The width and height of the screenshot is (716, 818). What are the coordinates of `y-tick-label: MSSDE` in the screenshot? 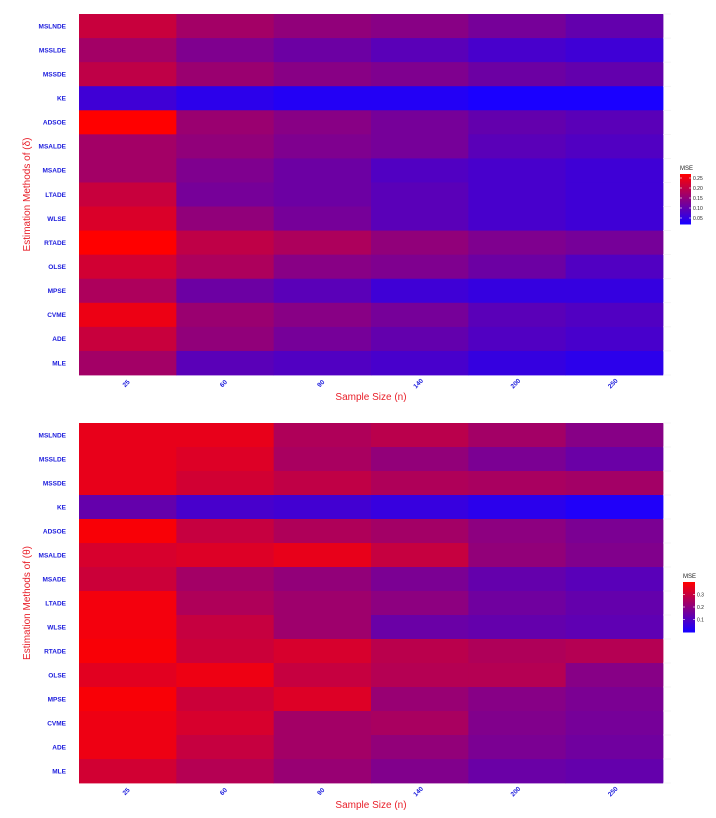 It's located at (55, 74).